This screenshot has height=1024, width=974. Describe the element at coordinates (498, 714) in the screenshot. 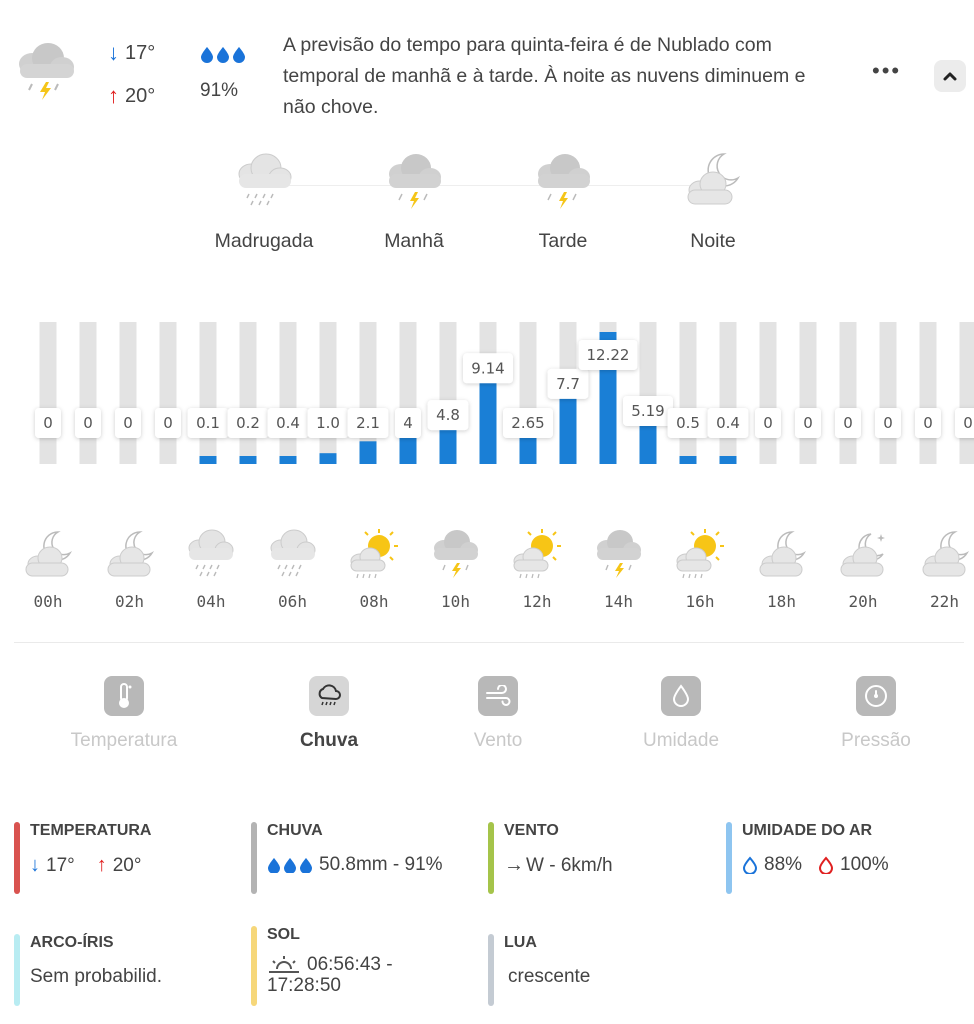

I see `tab-vento: Vento` at that location.